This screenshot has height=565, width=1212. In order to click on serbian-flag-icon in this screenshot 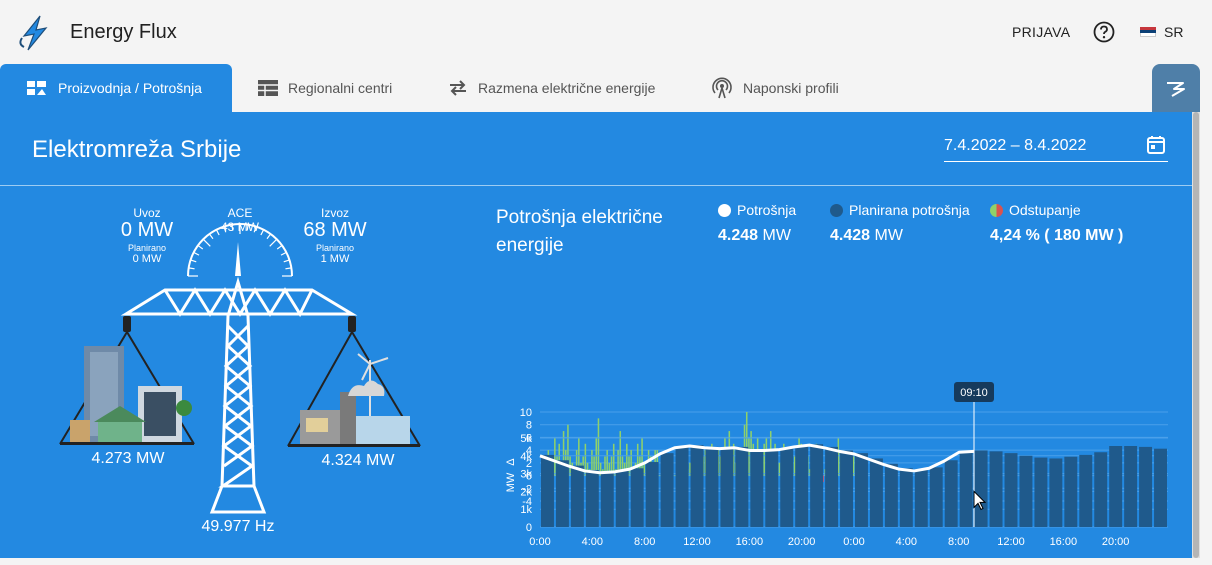, I will do `click(1148, 32)`.